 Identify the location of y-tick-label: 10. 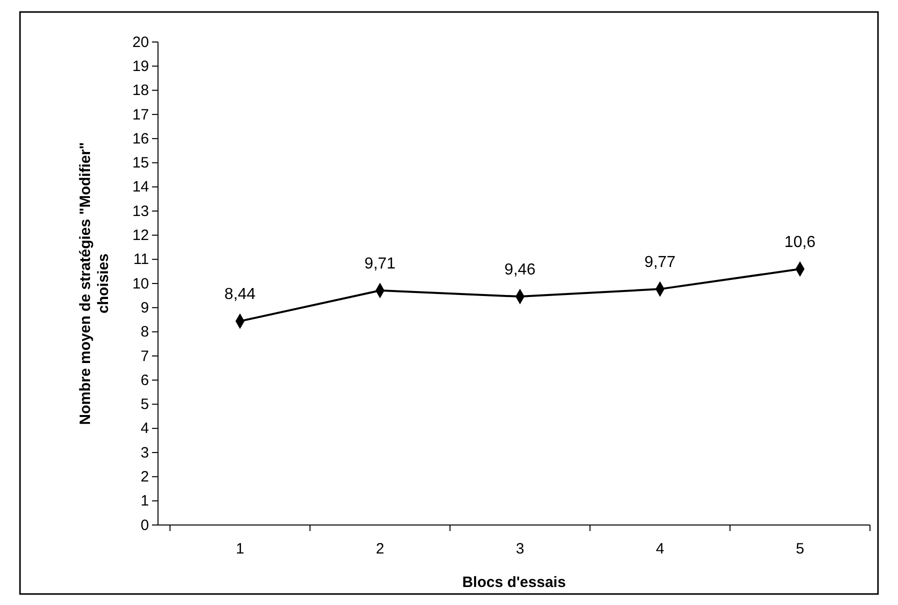
(140, 283).